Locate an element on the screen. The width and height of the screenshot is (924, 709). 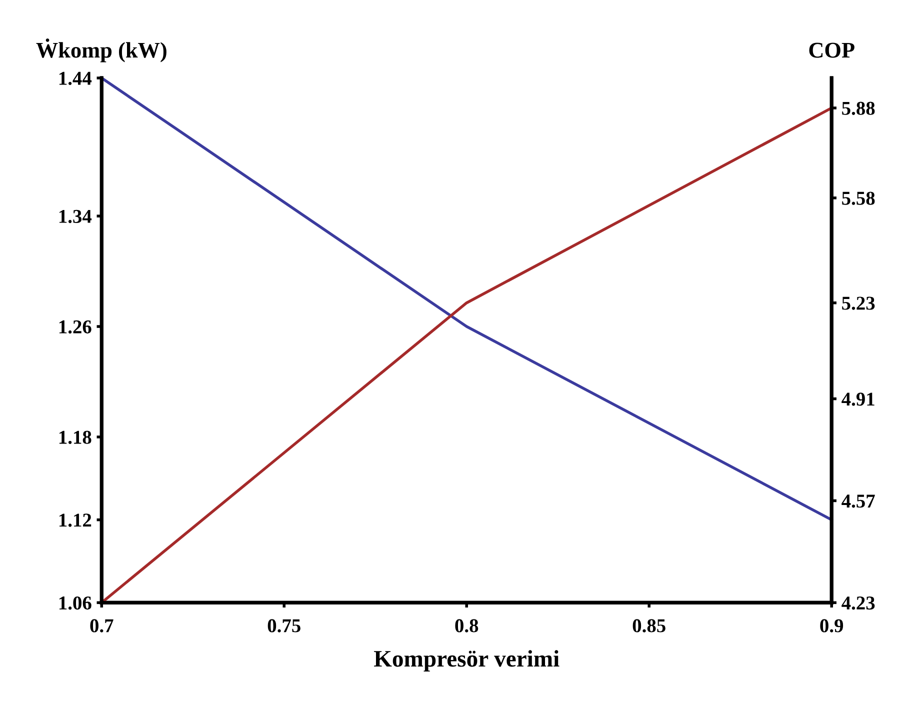
x-axis-title: Kompresör verimi is located at coordinates (467, 661).